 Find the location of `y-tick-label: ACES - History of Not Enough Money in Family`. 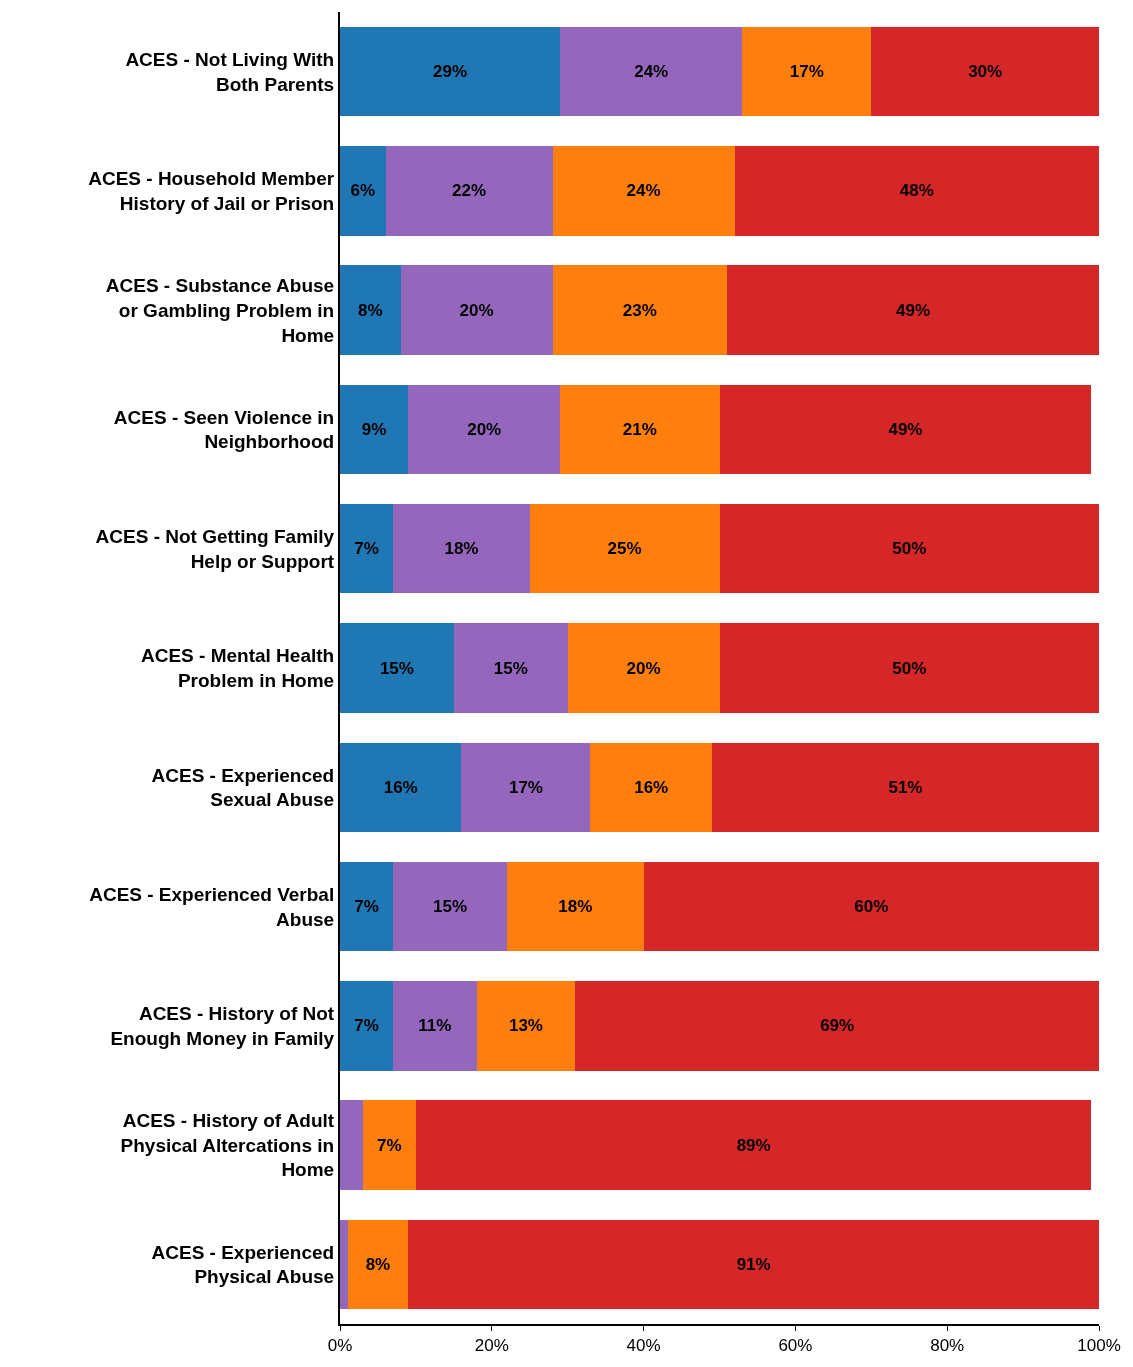

y-tick-label: ACES - History of Not Enough Money in Family is located at coordinates (222, 1026).